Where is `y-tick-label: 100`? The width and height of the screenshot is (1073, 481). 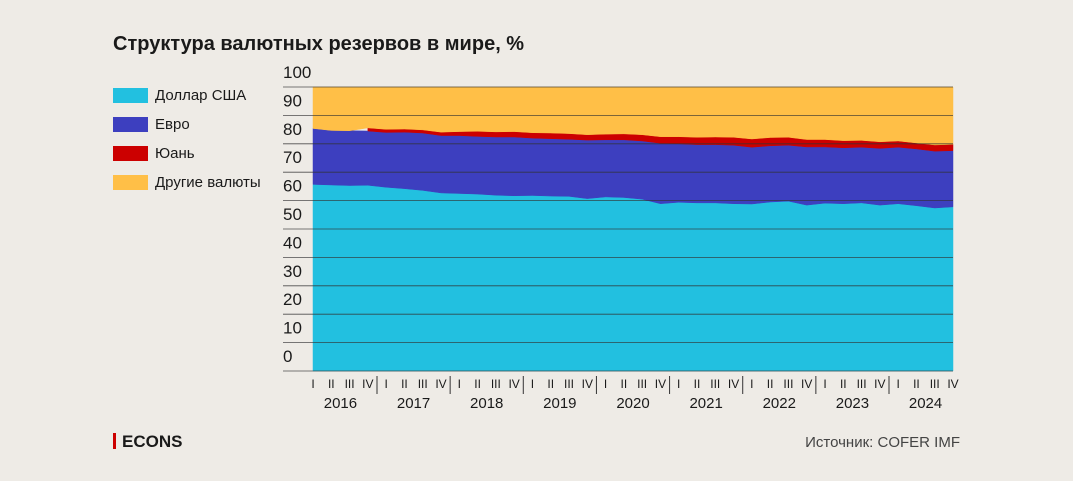 y-tick-label: 100 is located at coordinates (297, 72).